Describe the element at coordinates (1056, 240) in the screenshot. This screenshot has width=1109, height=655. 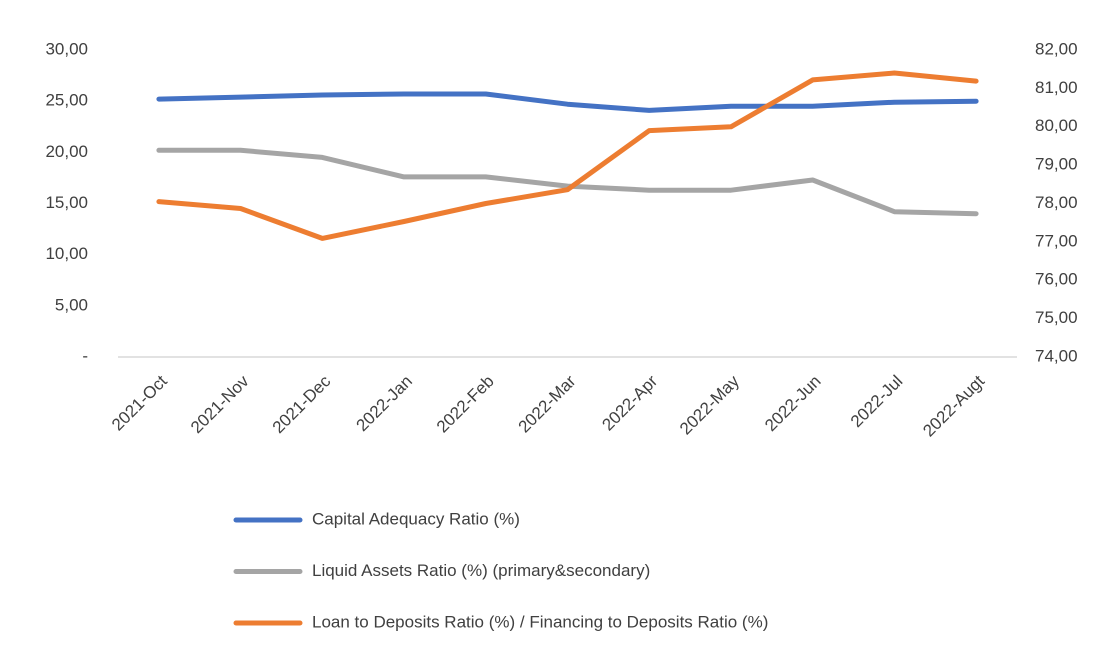
I see `y2-tick-label: 77,00` at that location.